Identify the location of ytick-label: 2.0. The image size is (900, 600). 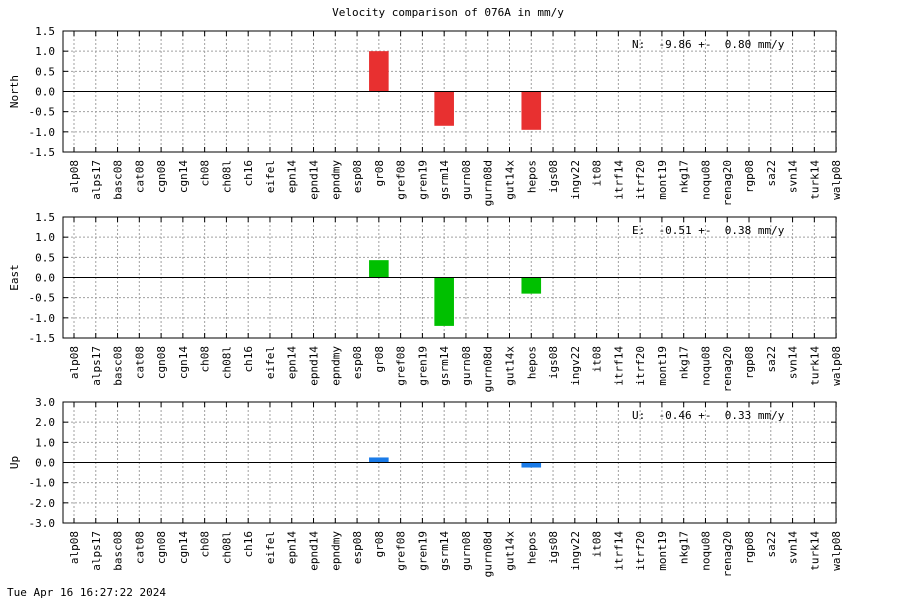
(45, 422).